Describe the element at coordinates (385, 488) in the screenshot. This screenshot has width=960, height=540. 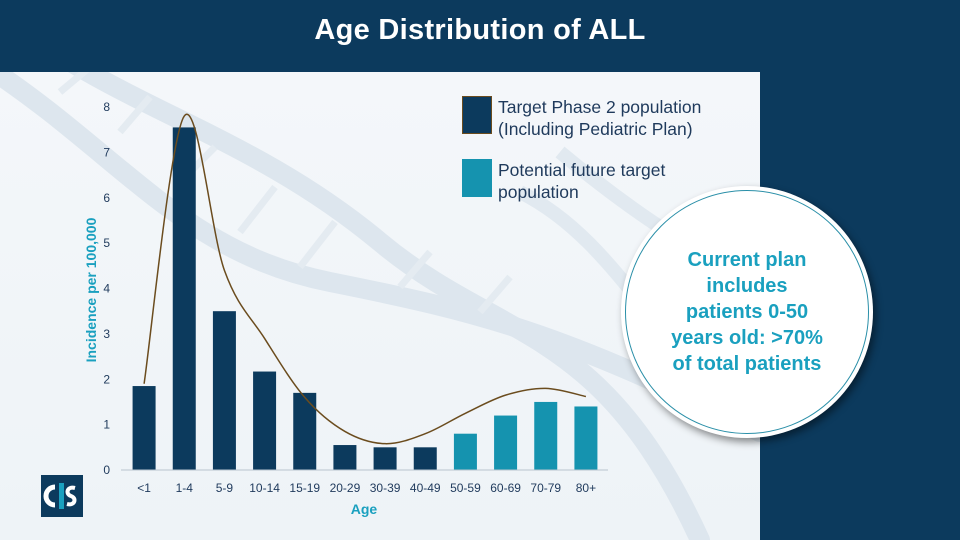
I see `x-tick-label: 30-39` at that location.